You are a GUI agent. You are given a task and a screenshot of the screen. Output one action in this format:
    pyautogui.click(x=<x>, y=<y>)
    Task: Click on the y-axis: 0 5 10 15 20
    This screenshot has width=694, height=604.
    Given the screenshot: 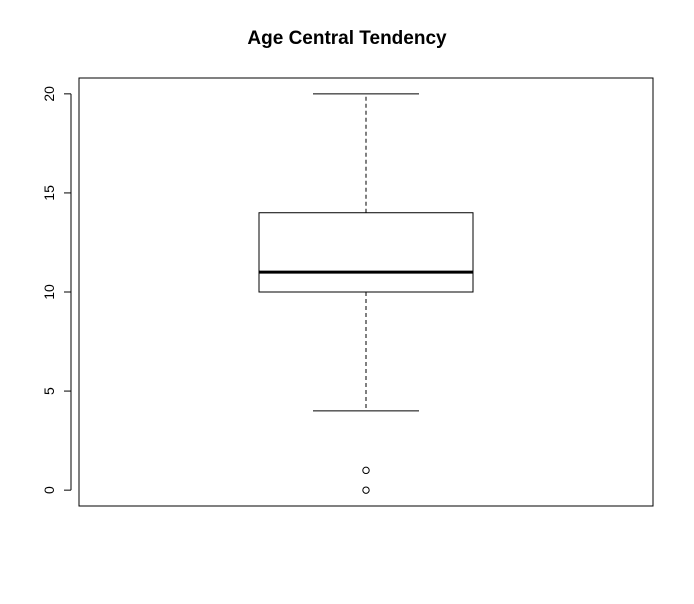 What is the action you would take?
    pyautogui.click(x=56, y=290)
    